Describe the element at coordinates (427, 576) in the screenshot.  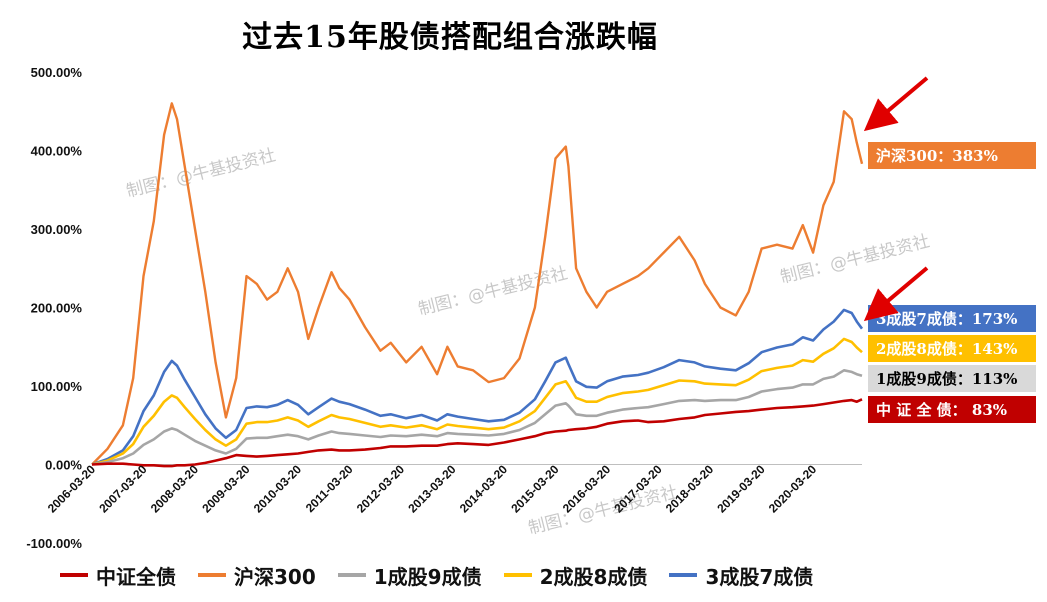
I see `legend-label-1-9: 1成股9成债` at that location.